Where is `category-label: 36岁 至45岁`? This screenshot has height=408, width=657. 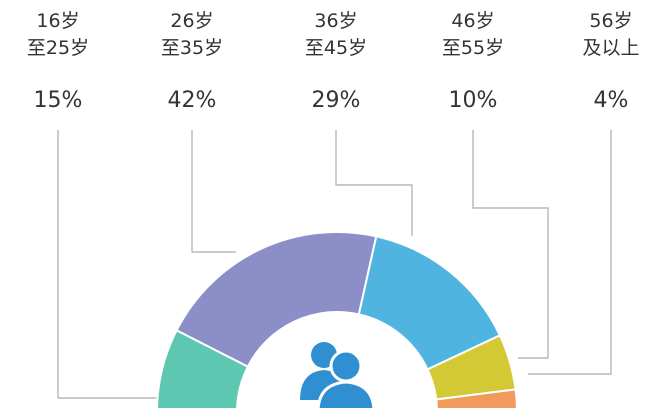
category-label: 36岁 至45岁 is located at coordinates (336, 34).